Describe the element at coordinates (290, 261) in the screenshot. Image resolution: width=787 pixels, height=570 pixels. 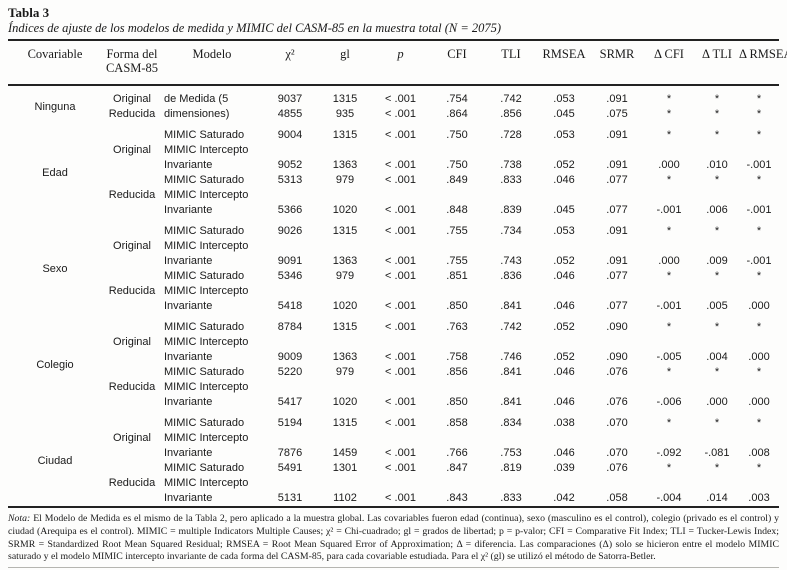
I see `chi2-cell: 9091` at that location.